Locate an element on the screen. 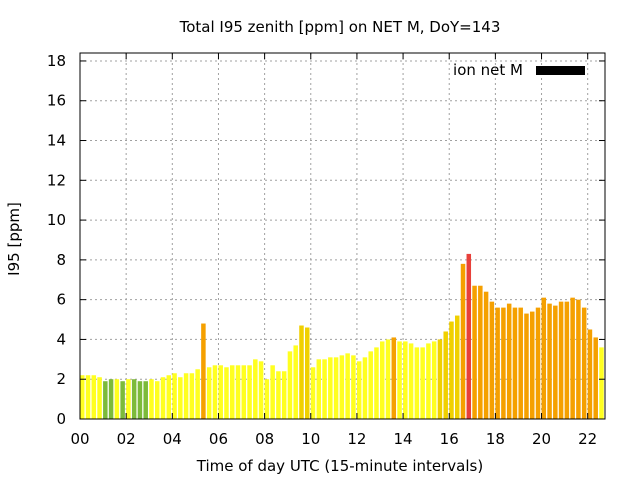 The image size is (640, 480). y-tick-label: 0 is located at coordinates (61, 419).